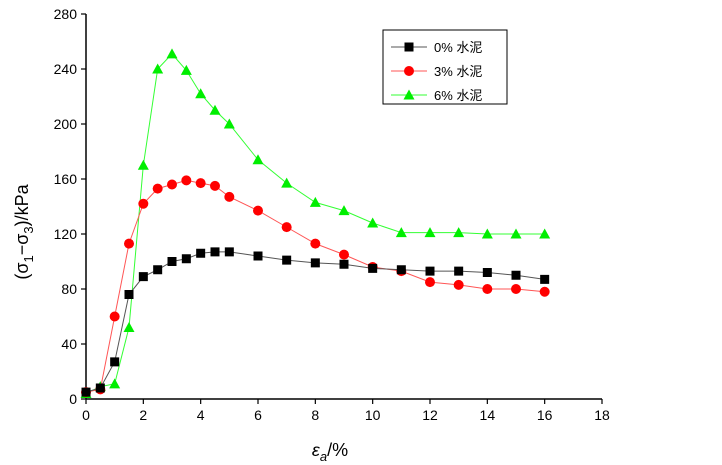 The image size is (722, 465). I want to click on y-axis-label: (σ1−σ3)/kPa, so click(24, 231).